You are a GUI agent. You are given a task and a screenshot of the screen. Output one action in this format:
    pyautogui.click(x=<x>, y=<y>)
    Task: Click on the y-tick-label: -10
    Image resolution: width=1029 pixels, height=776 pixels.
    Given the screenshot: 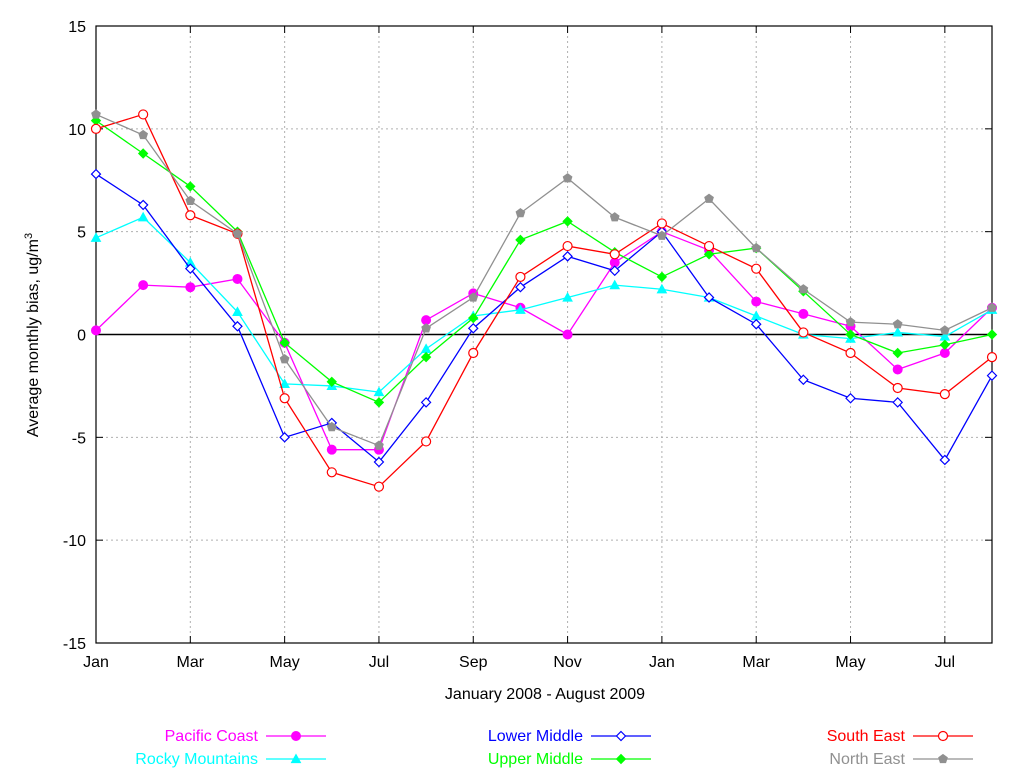 What is the action you would take?
    pyautogui.click(x=74, y=541)
    